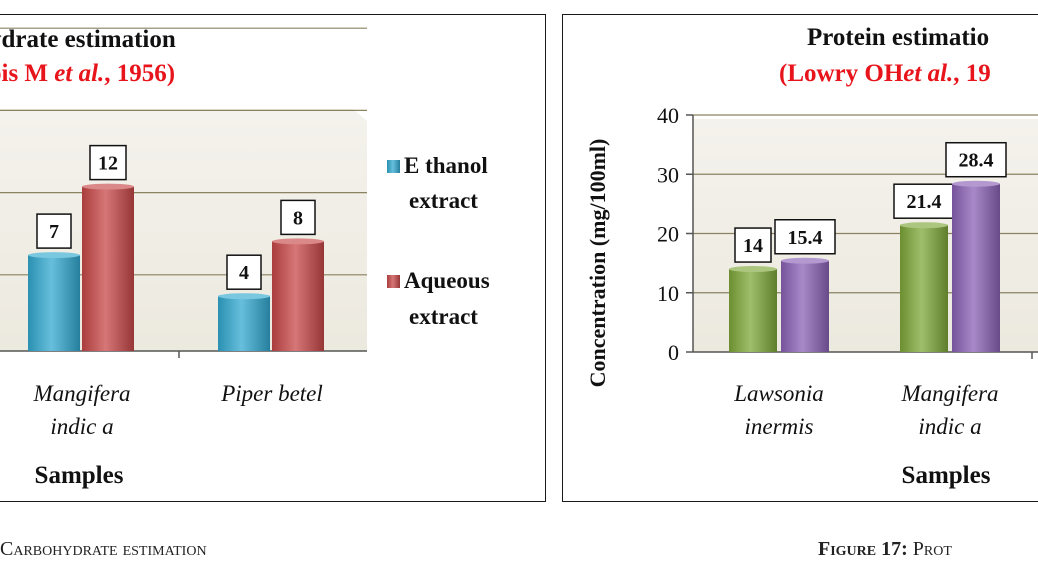 This screenshot has width=1038, height=576. Describe the element at coordinates (924, 225) in the screenshot. I see `right-bar-1-0-top` at that location.